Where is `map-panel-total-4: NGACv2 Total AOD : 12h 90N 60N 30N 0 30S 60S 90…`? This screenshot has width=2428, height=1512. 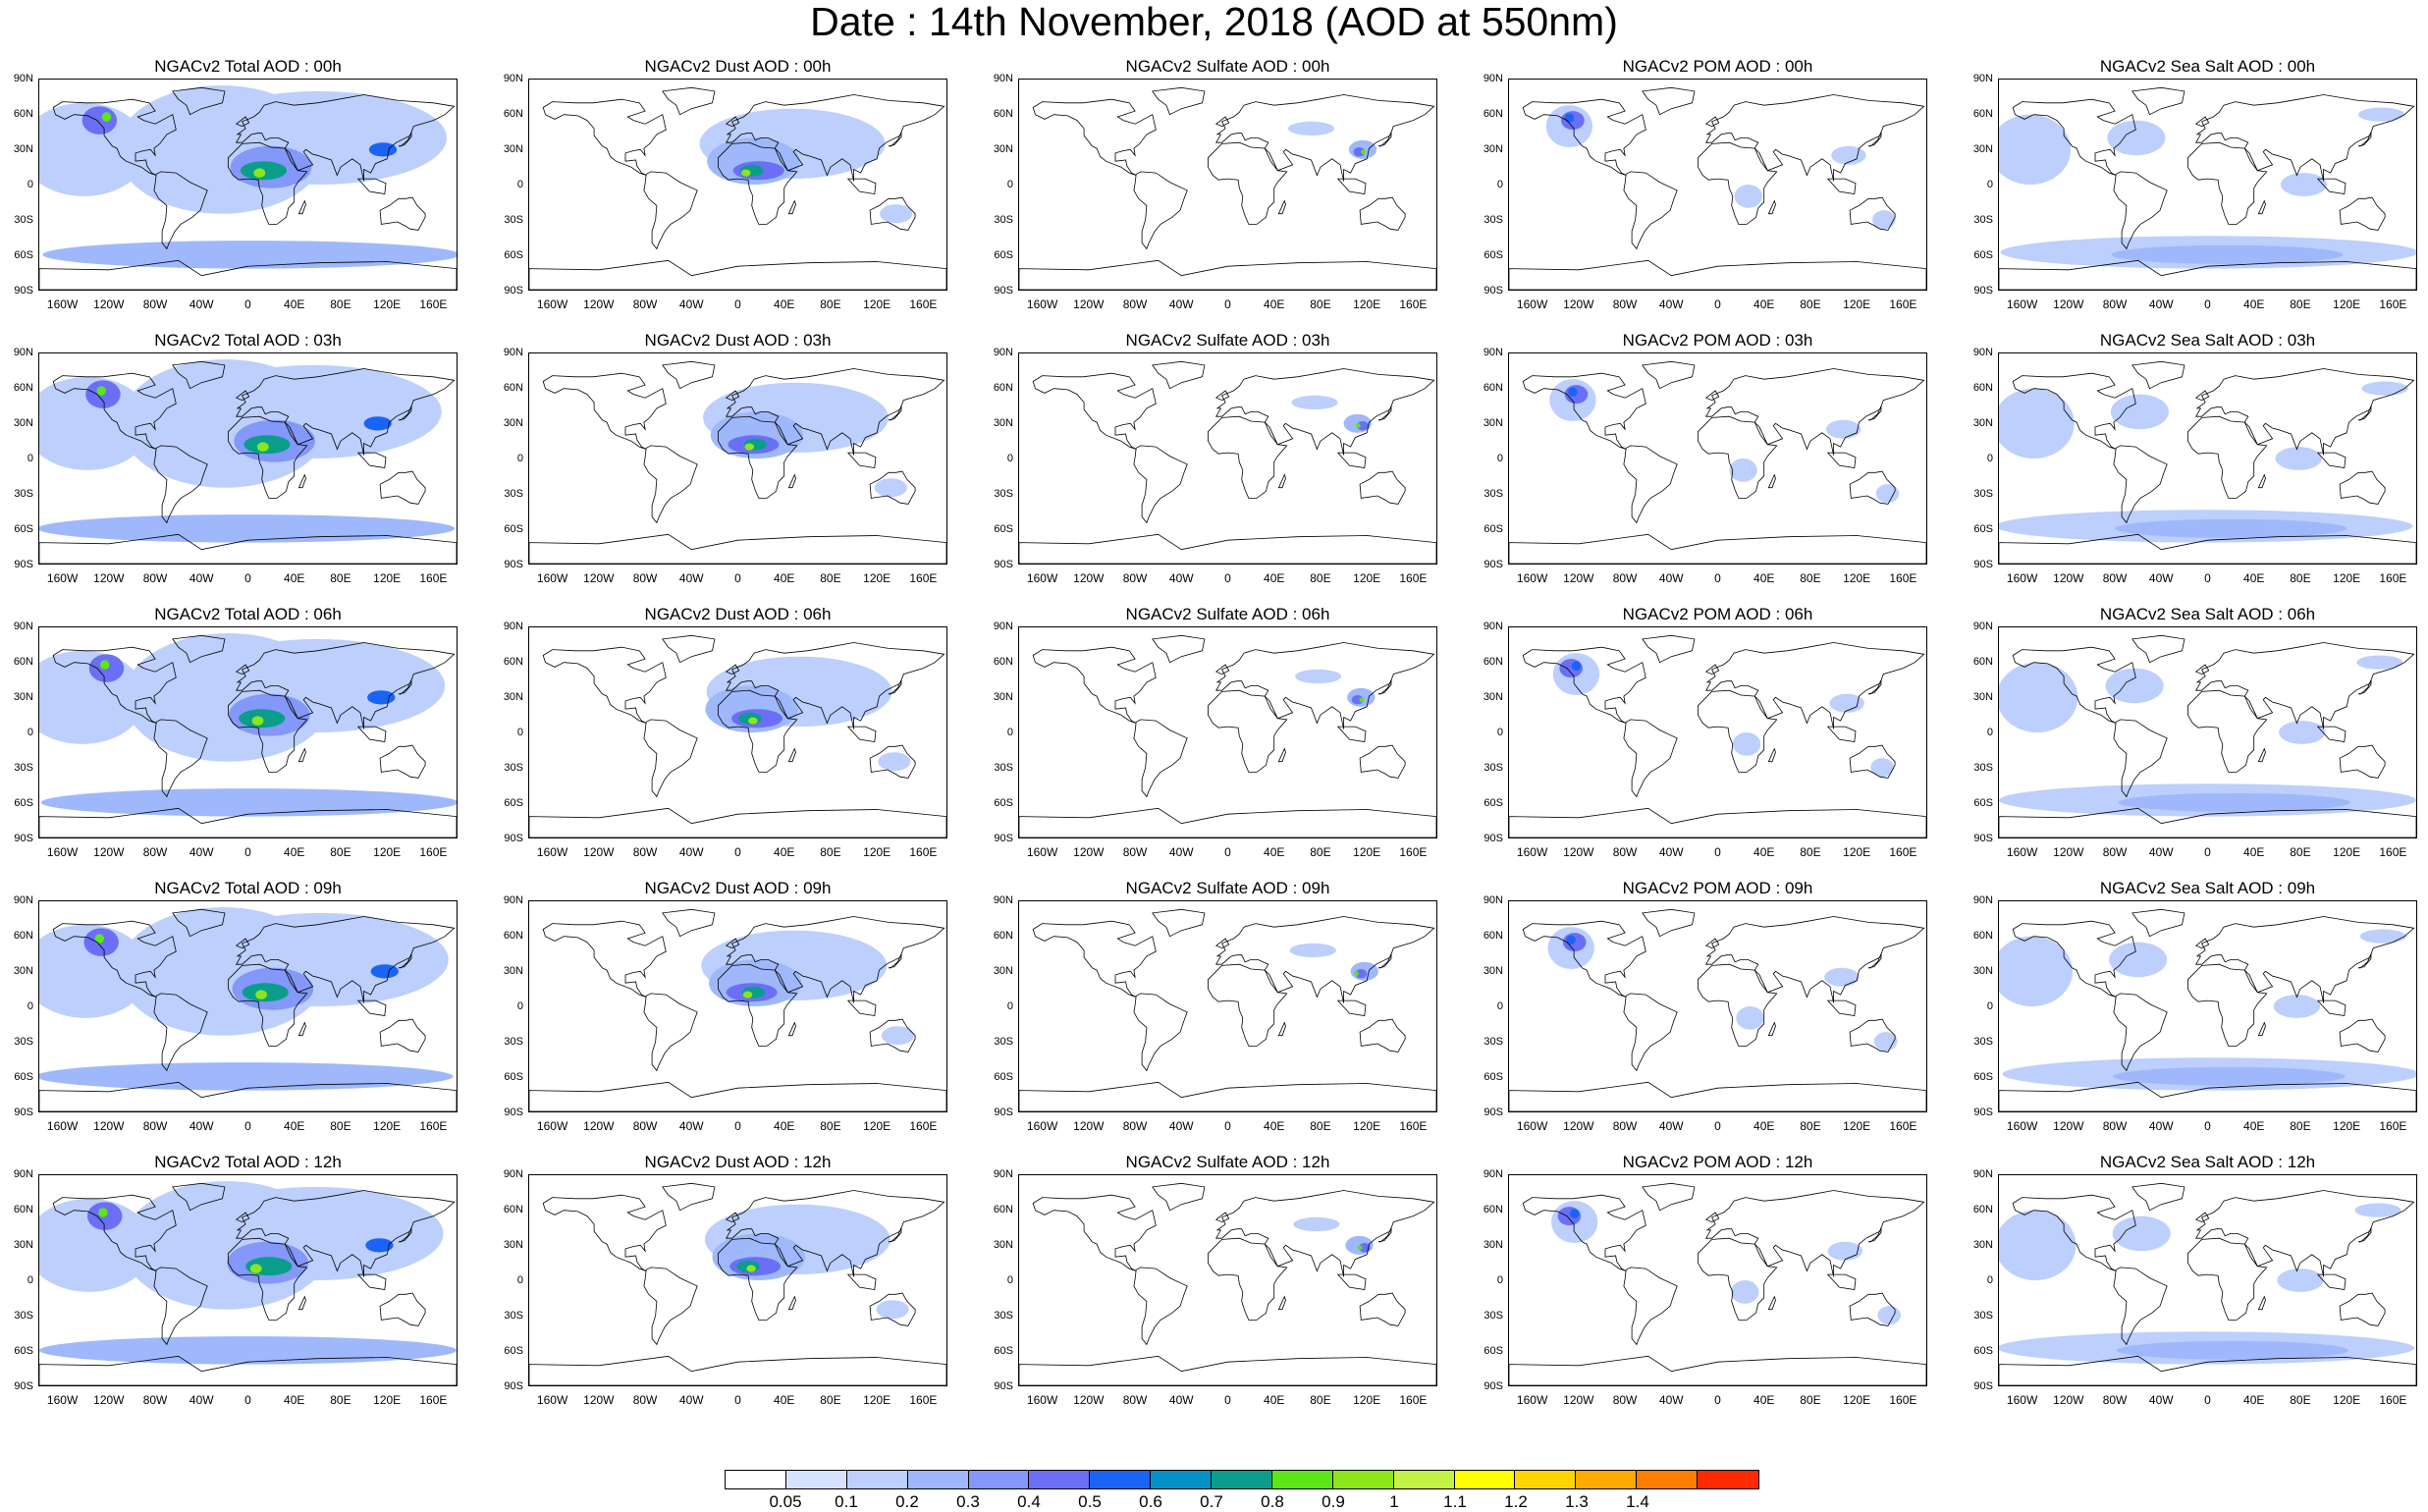 map-panel-total-4: NGACv2 Total AOD : 12h 90N 60N 30N 0 30S 60S 90… is located at coordinates (246, 1285).